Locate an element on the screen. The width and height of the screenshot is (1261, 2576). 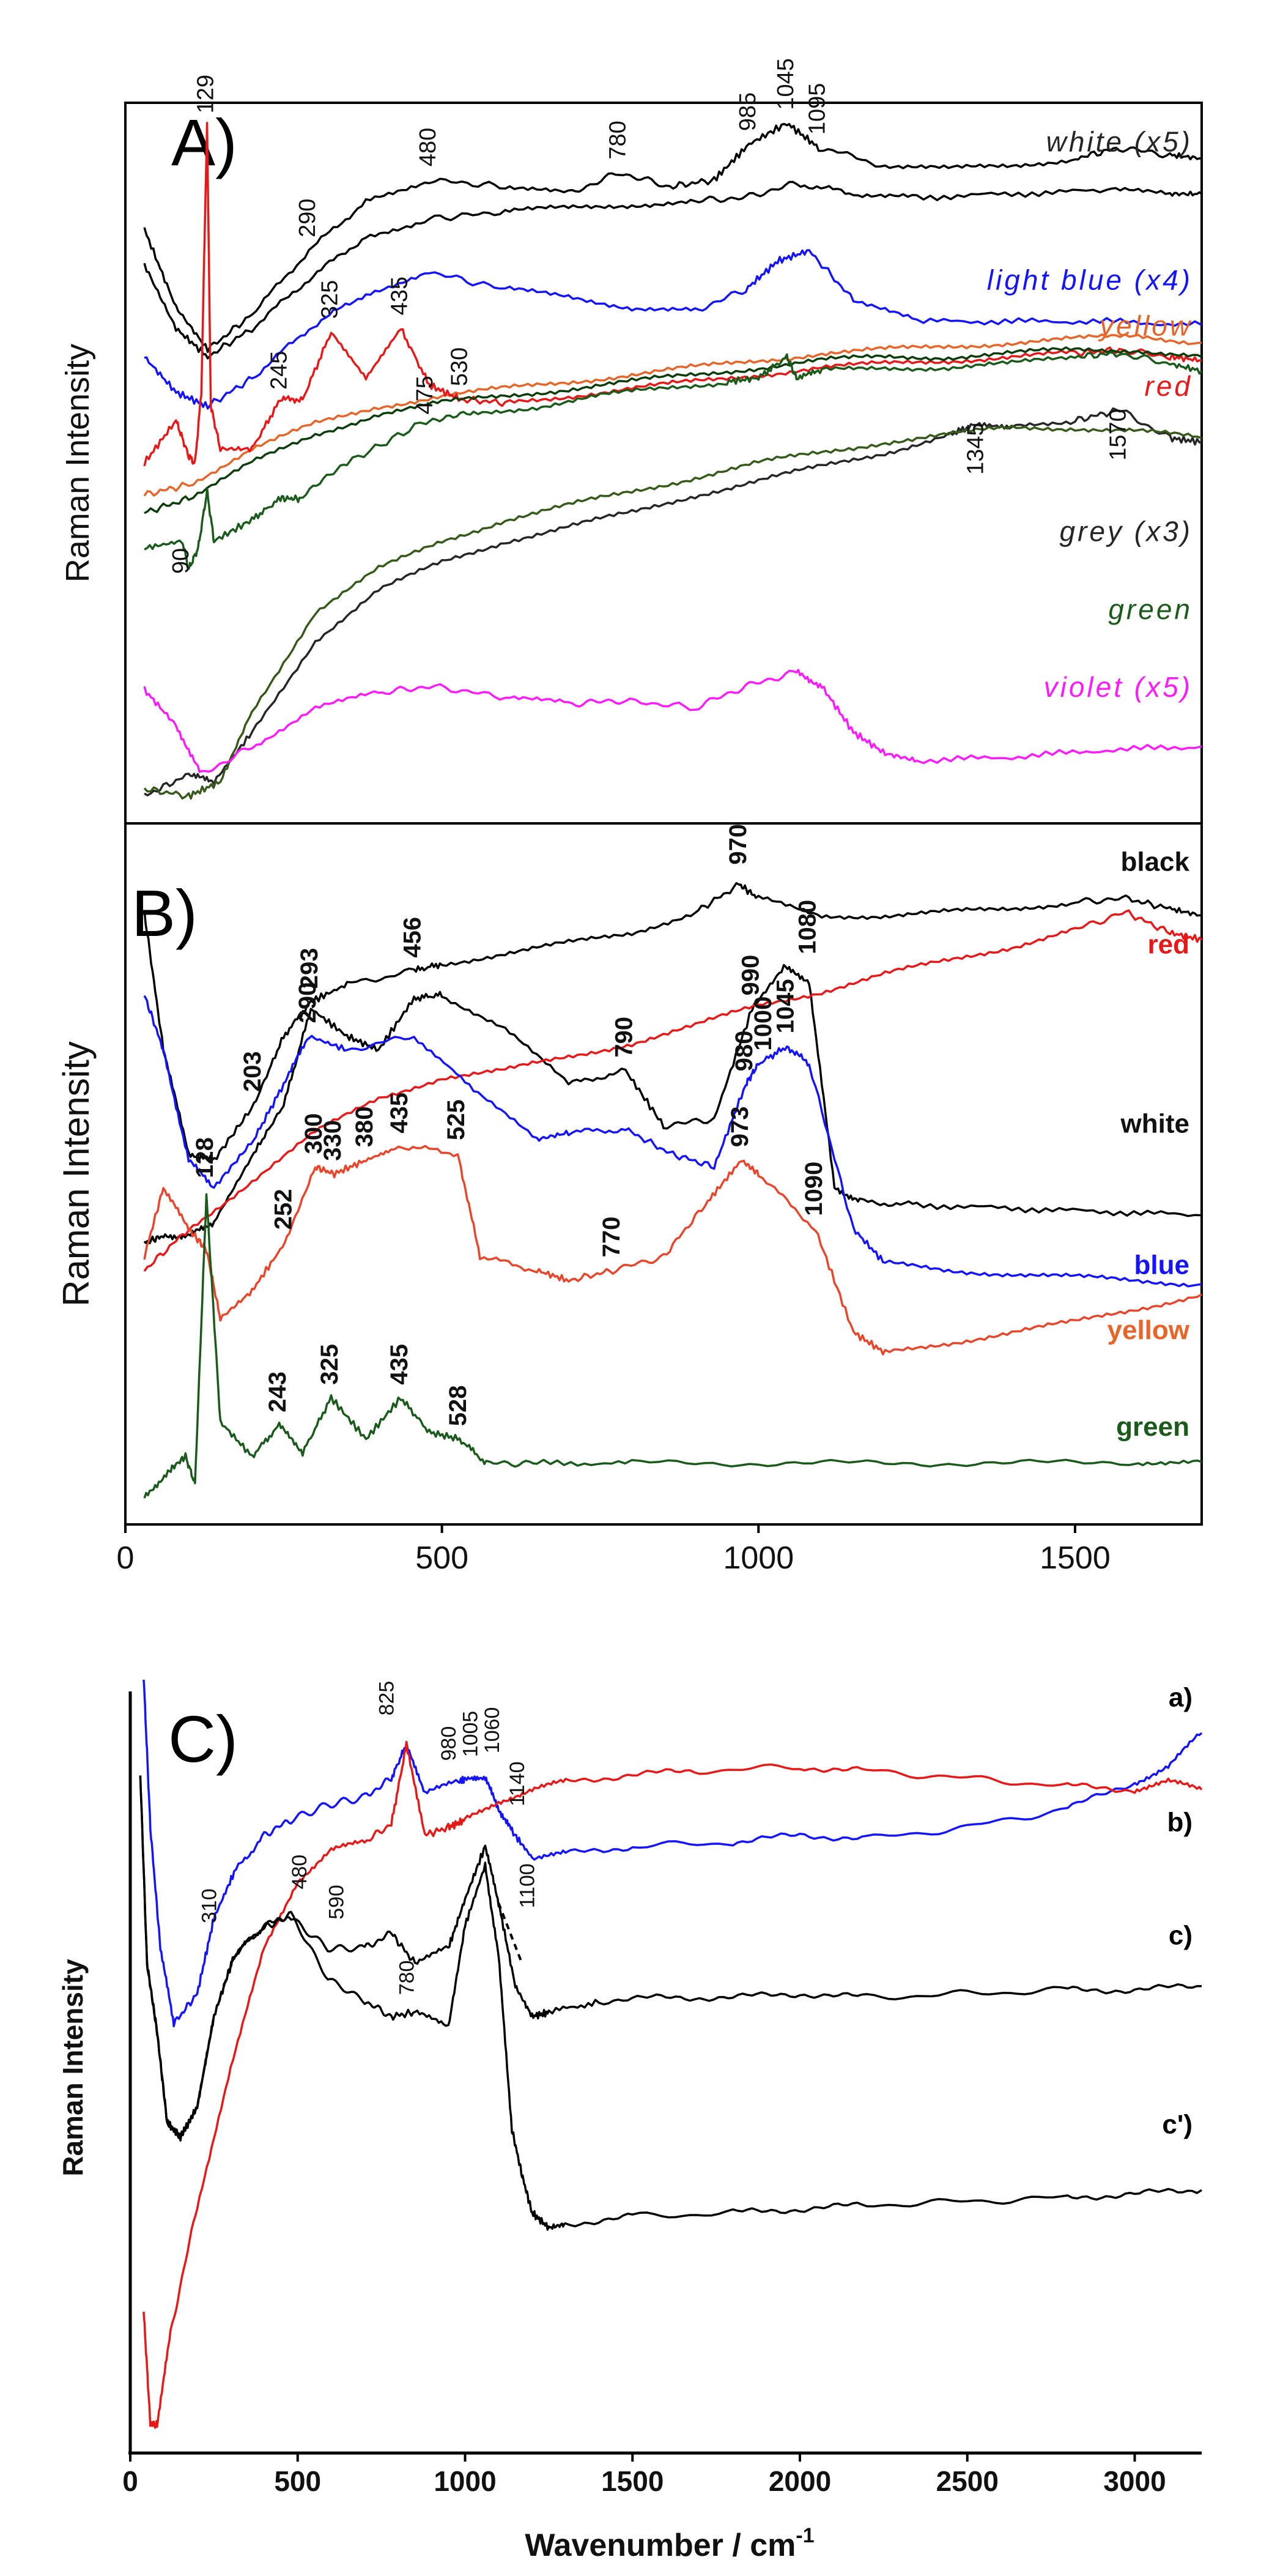
series-label-red: red is located at coordinates (1168, 945).